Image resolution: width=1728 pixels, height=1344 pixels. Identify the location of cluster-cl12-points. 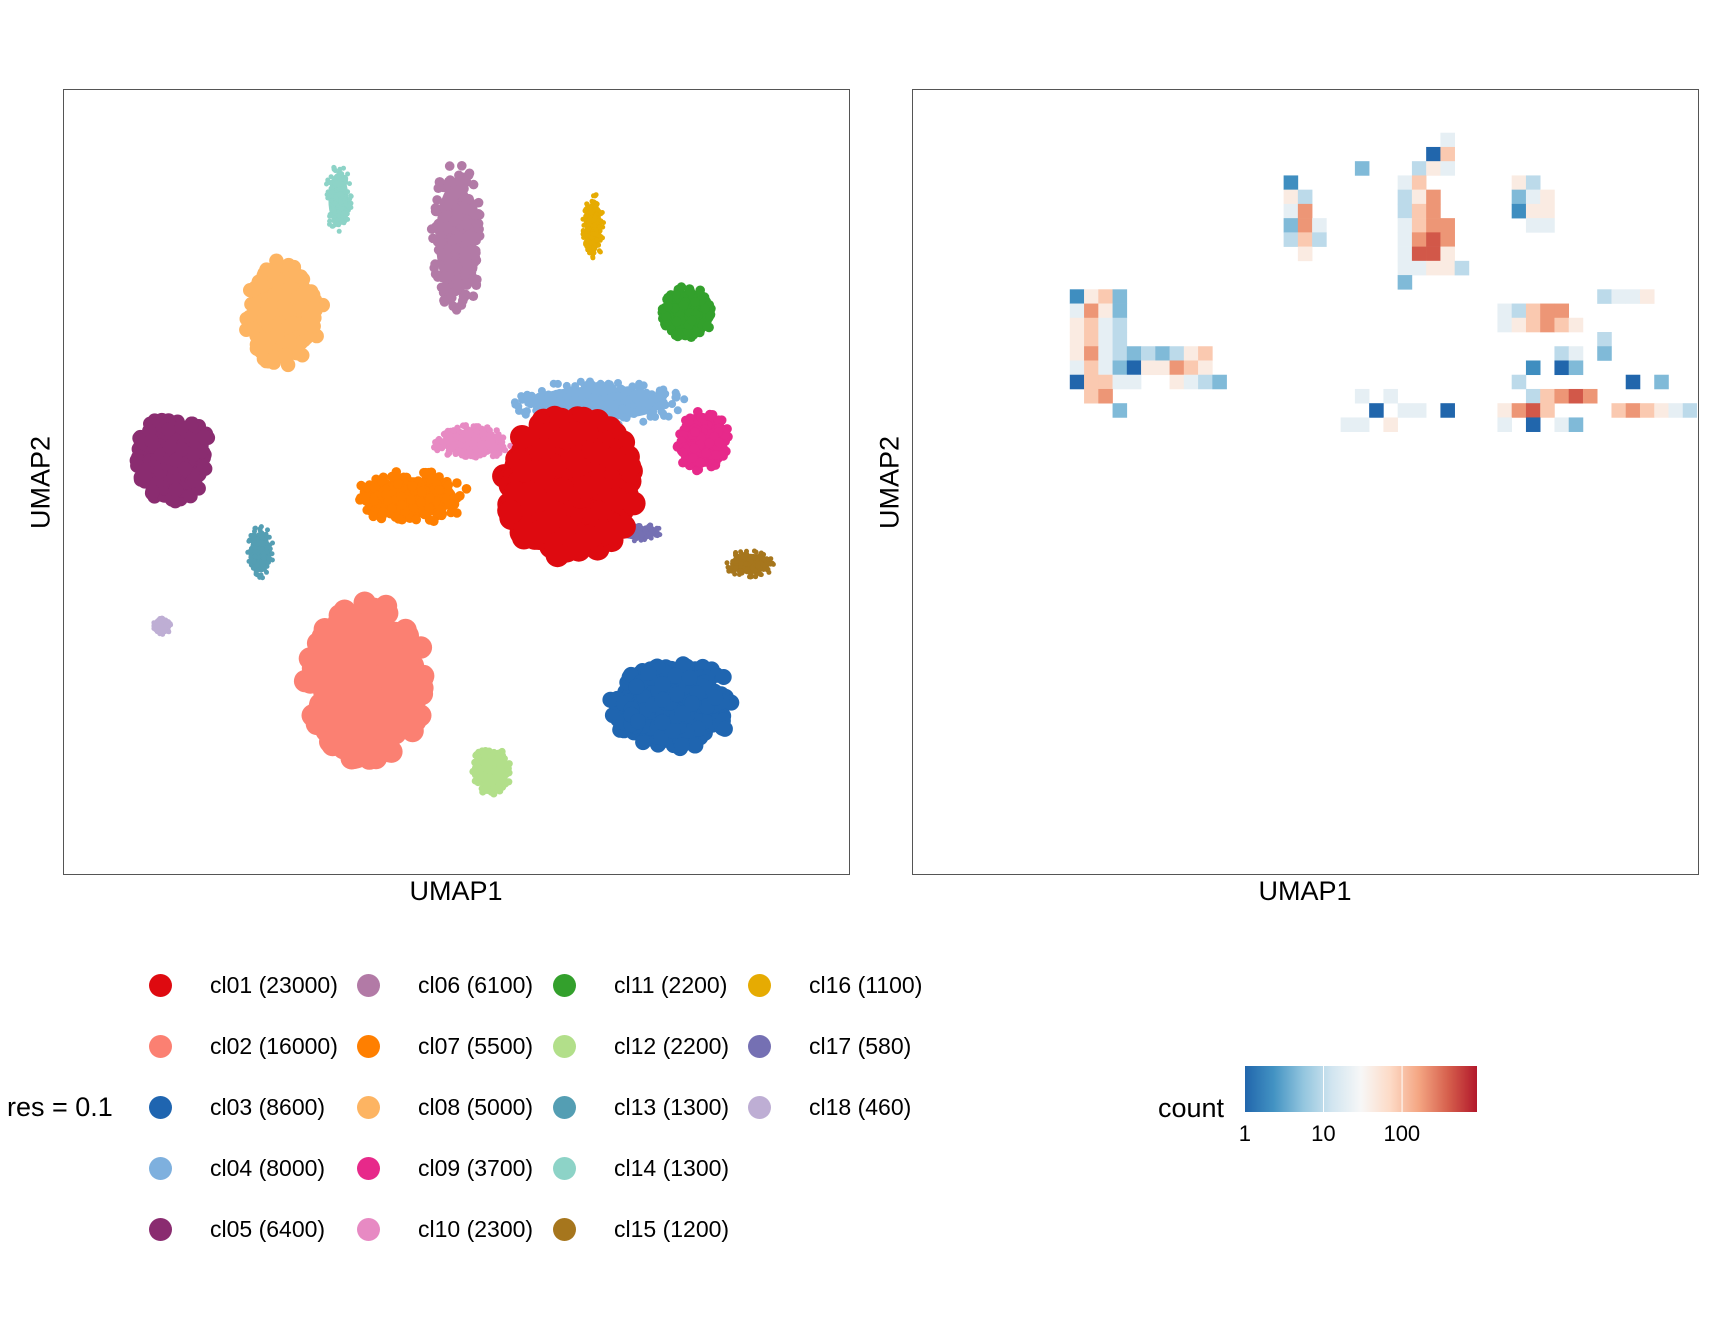
(491, 772).